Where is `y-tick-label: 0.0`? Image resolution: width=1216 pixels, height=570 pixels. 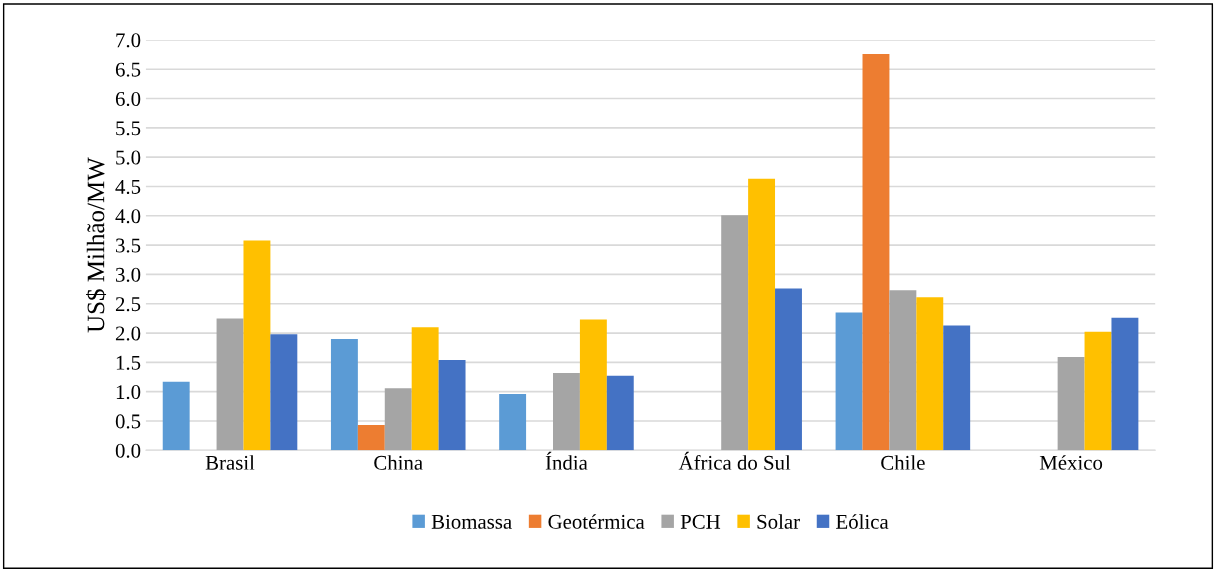
y-tick-label: 0.0 is located at coordinates (128, 450).